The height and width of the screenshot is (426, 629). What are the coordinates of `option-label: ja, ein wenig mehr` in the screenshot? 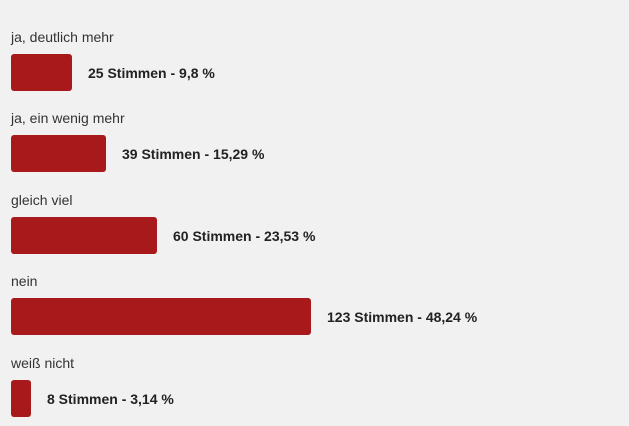 It's located at (68, 118).